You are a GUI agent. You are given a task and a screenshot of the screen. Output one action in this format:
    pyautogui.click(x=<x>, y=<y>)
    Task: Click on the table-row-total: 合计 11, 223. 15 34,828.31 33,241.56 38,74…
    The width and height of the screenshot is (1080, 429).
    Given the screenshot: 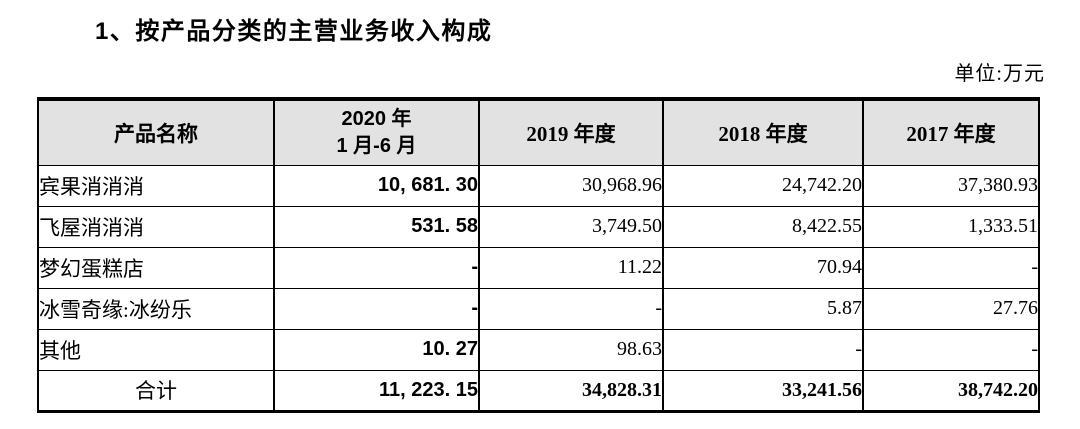 What is the action you would take?
    pyautogui.click(x=538, y=390)
    